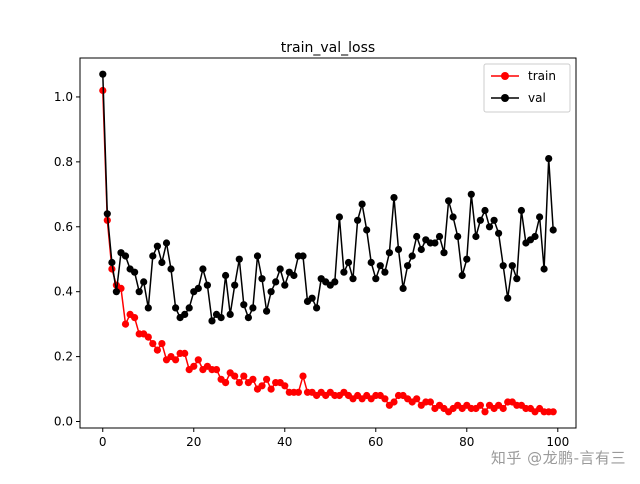 This screenshot has height=484, width=640. I want to click on x-tick-label: 0, so click(103, 442).